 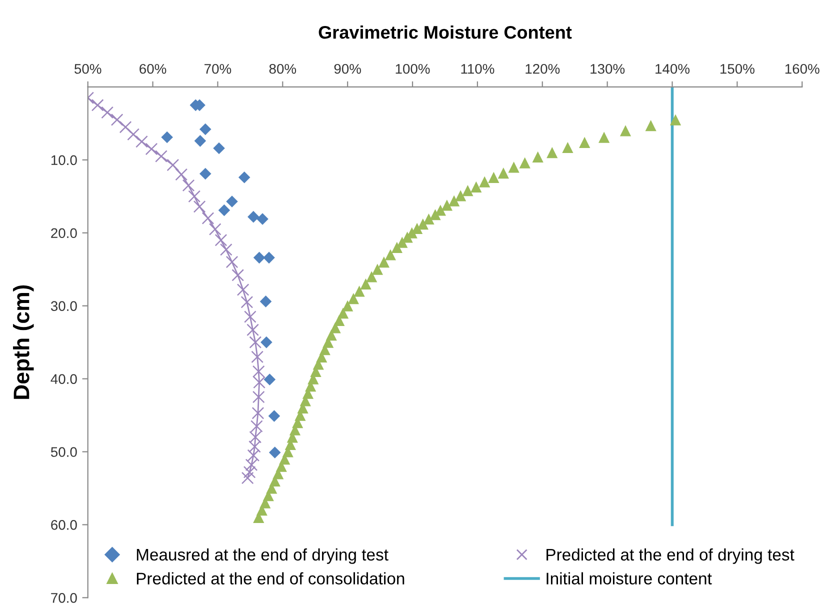 What do you see at coordinates (63, 306) in the screenshot?
I see `y-tick-label: 30.0` at bounding box center [63, 306].